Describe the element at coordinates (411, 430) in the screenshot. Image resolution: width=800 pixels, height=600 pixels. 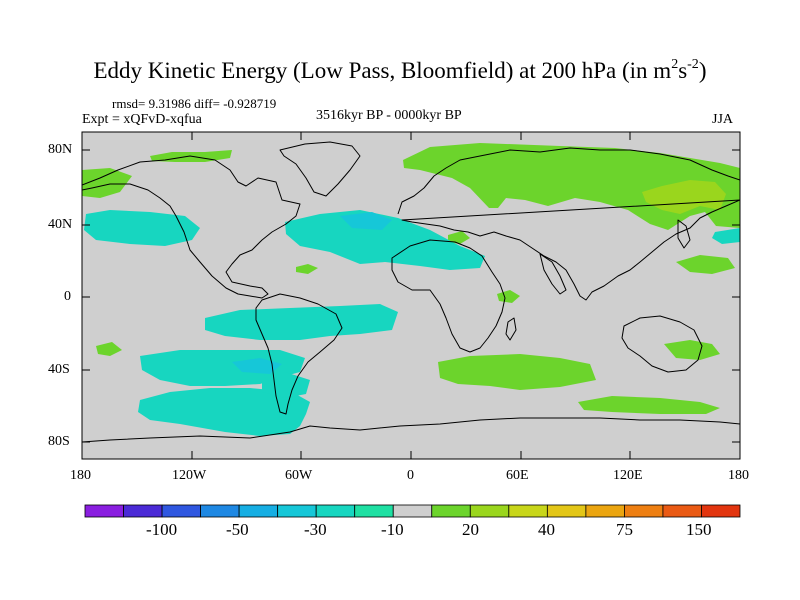
I see `coast-antarctica` at that location.